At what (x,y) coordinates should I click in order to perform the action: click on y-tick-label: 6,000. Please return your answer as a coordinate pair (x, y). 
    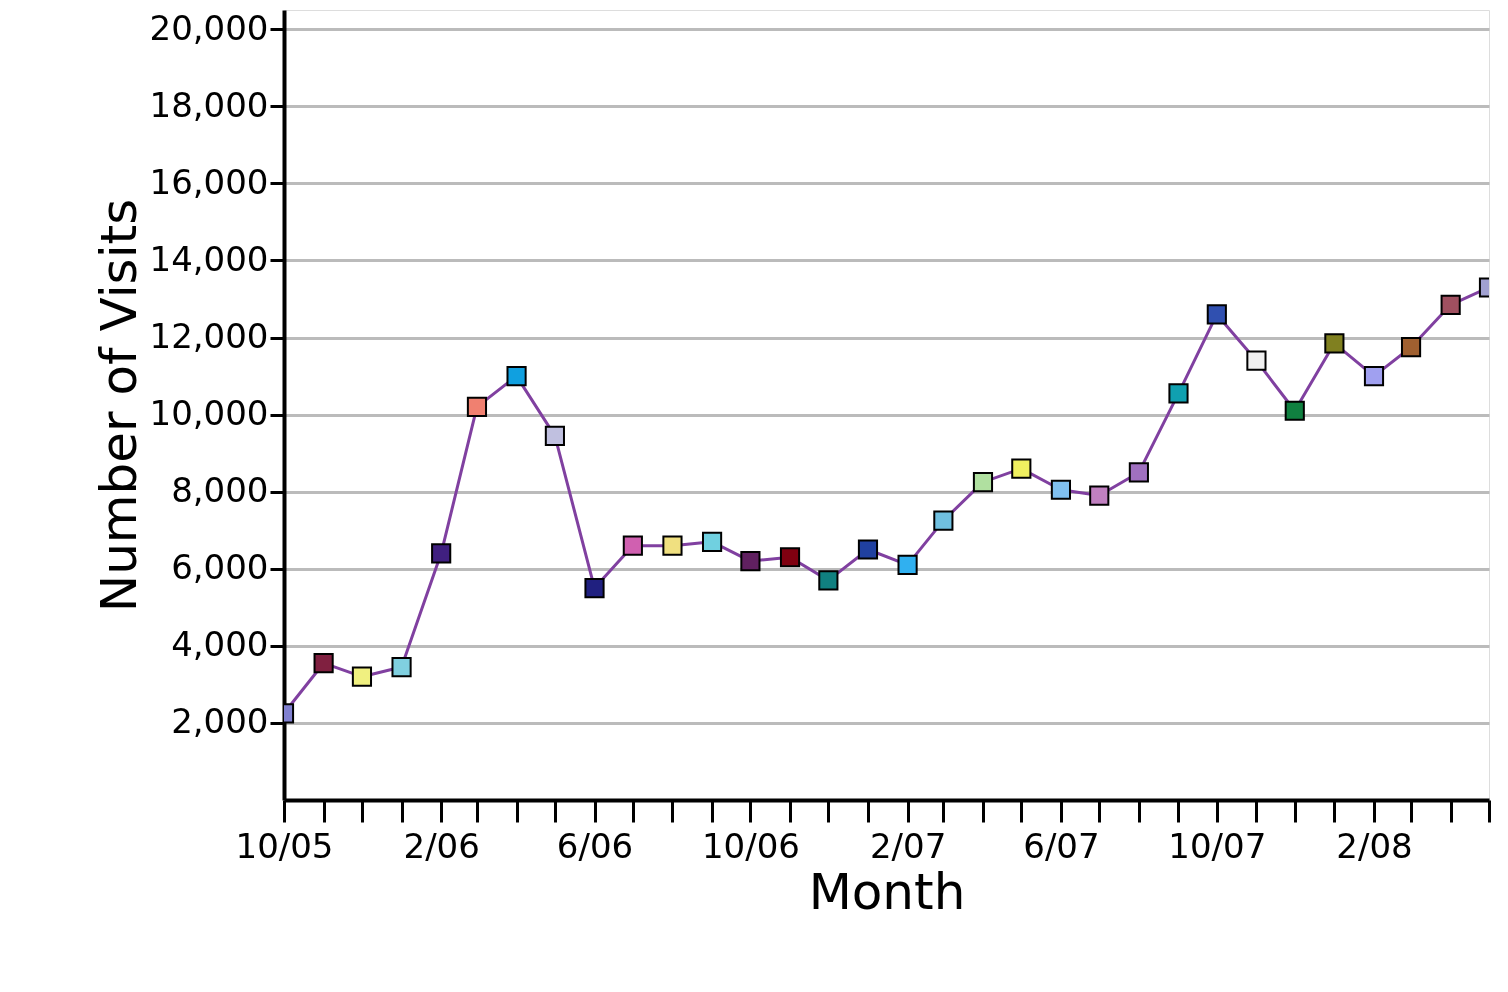
    Looking at the image, I should click on (220, 567).